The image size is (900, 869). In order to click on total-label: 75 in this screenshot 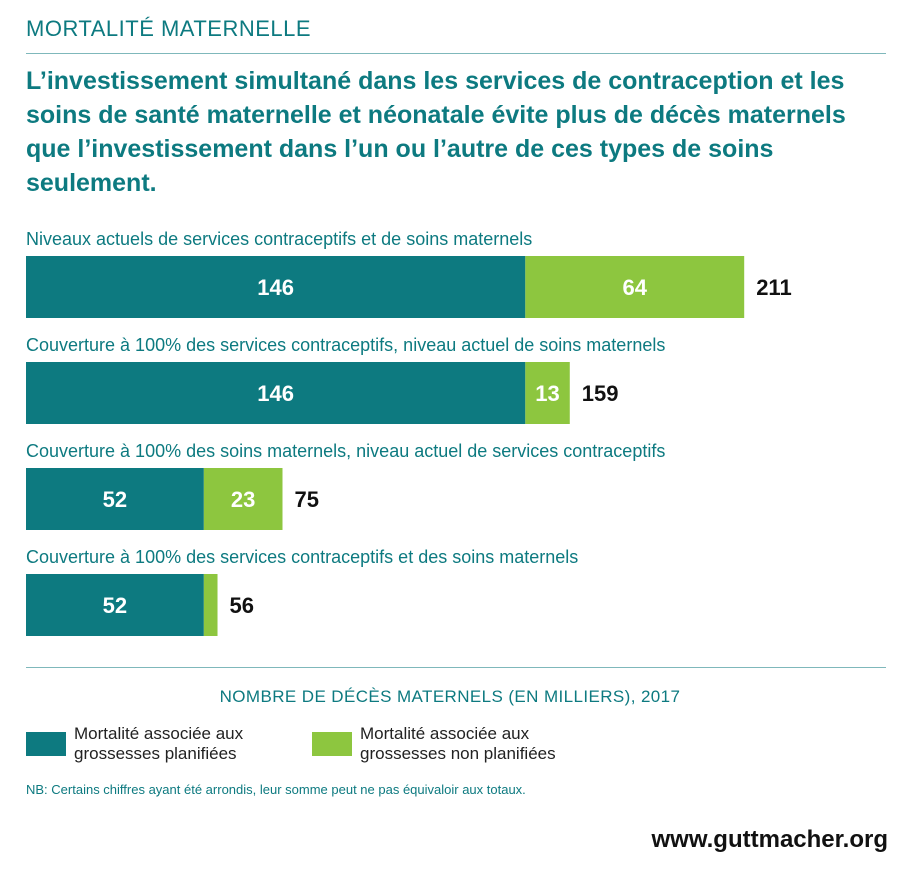, I will do `click(307, 499)`.